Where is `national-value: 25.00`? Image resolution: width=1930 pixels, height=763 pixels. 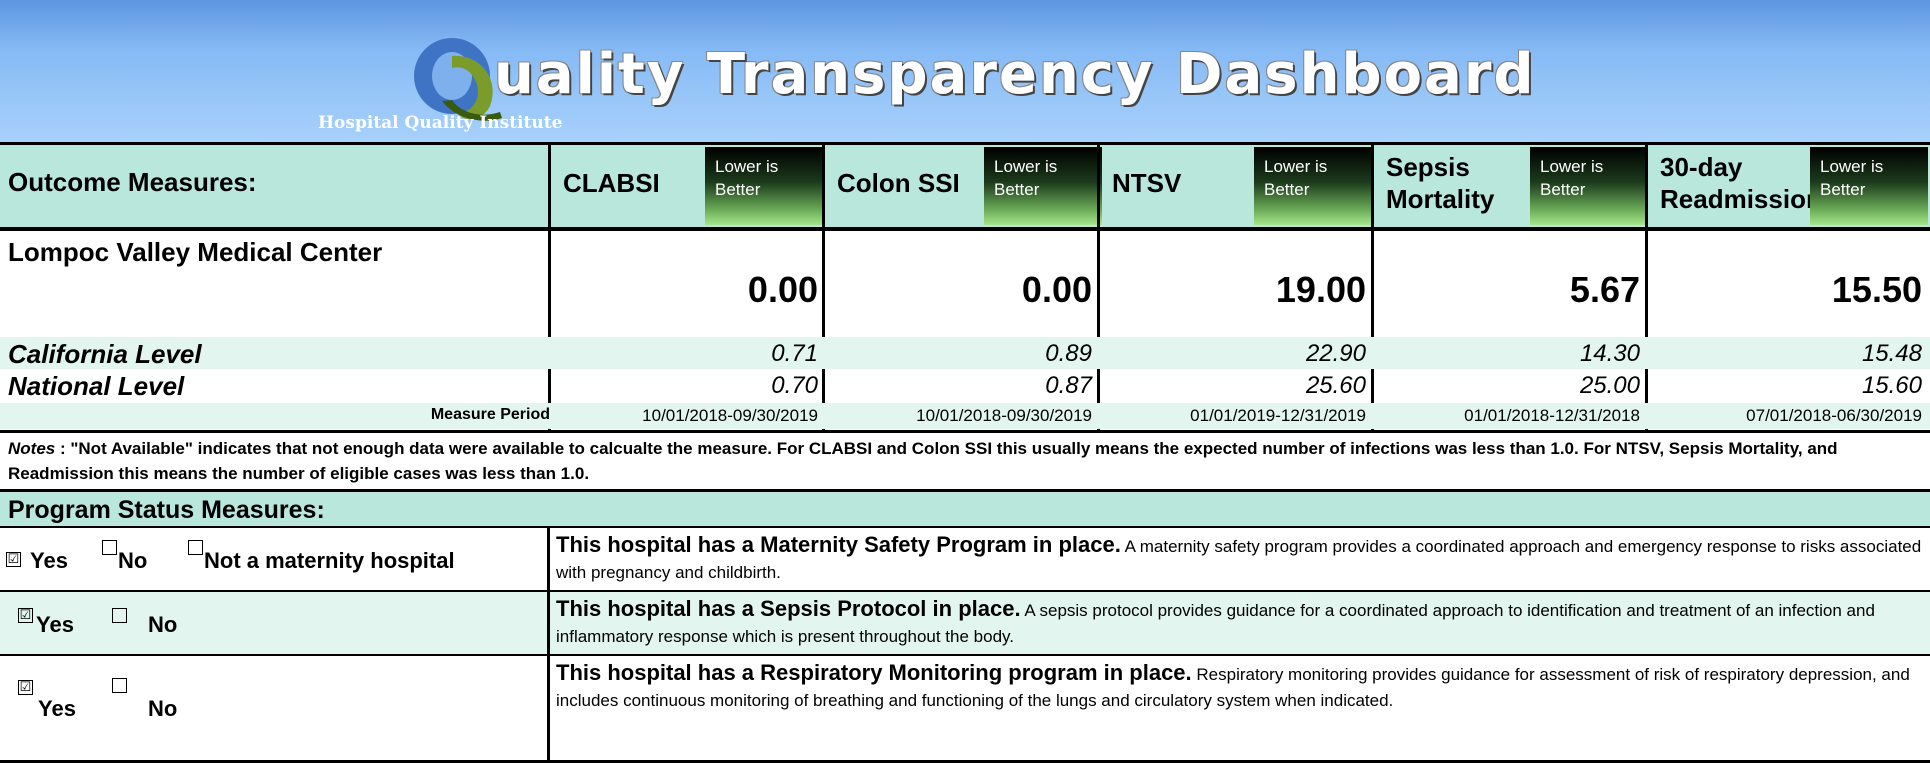 national-value: 25.00 is located at coordinates (1609, 385).